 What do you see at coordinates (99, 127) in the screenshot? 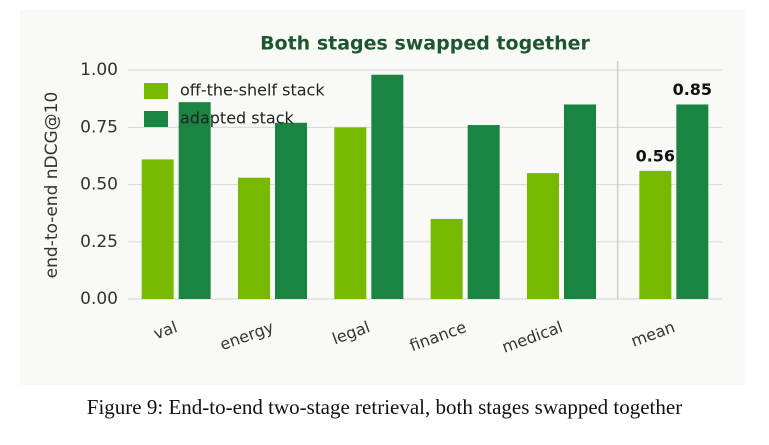
I see `y-tick-label: 0.75` at bounding box center [99, 127].